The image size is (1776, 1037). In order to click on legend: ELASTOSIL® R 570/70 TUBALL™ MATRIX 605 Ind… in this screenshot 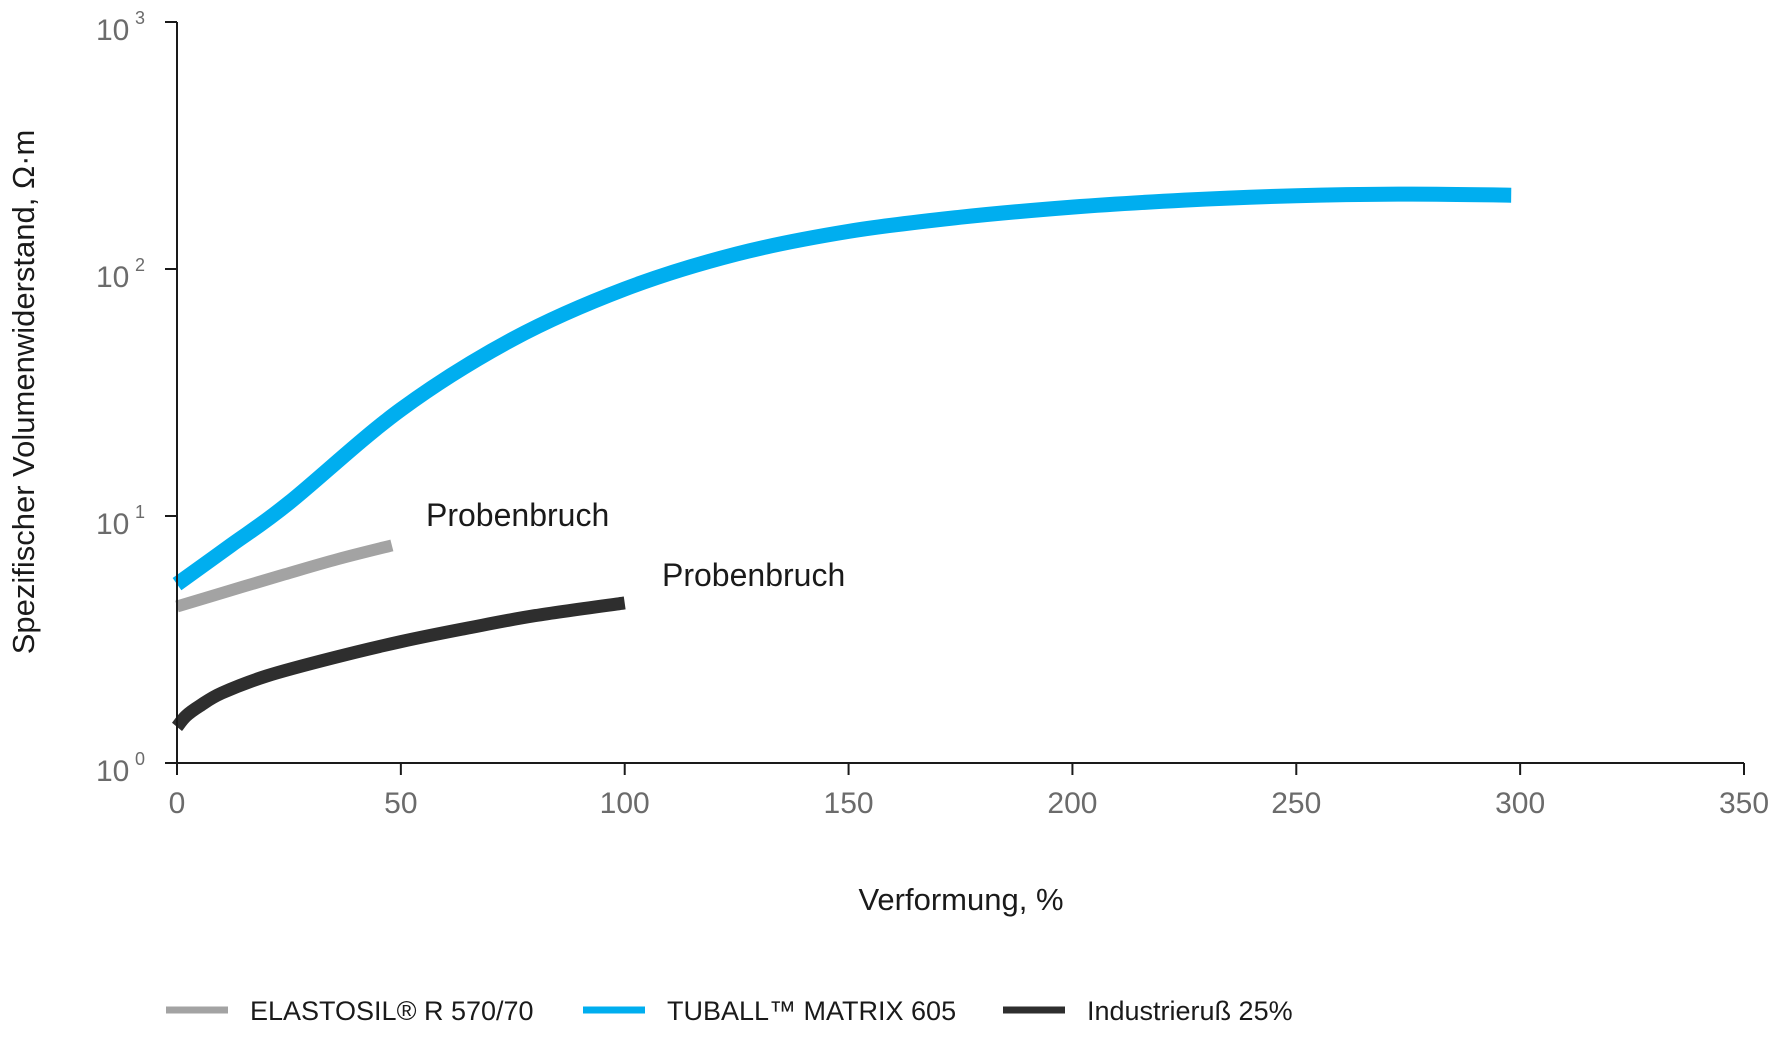, I will do `click(729, 1011)`.